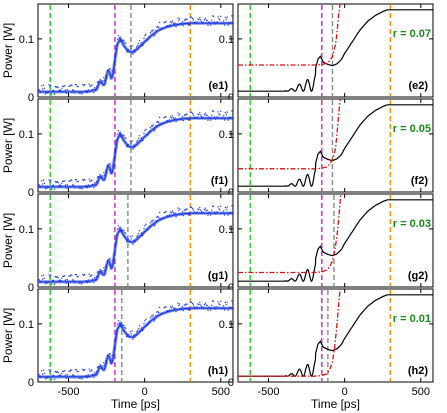 The width and height of the screenshot is (447, 413). Describe the element at coordinates (335, 145) in the screenshot. I see `series-model-line` at that location.